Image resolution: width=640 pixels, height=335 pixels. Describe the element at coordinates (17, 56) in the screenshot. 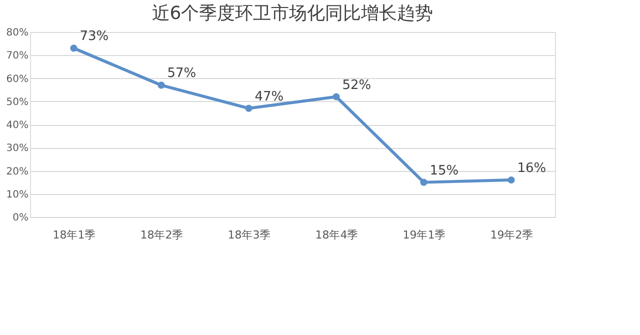

I see `y-tick-label: 70%` at that location.